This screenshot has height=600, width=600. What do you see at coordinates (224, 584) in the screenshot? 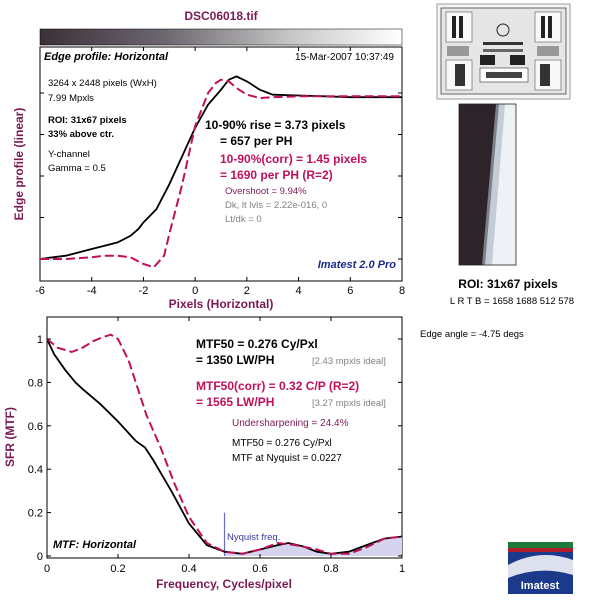
I see `mtf-xlabel: Frequency, Cycles/pixel` at bounding box center [224, 584].